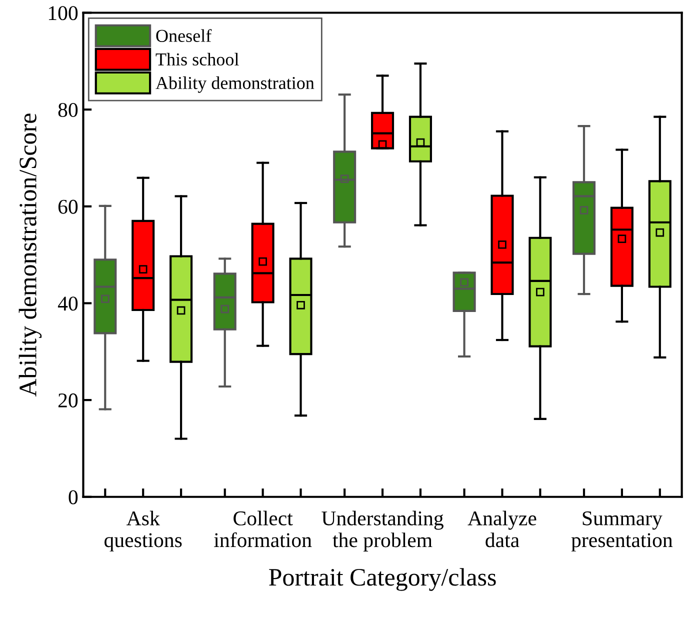 The height and width of the screenshot is (637, 688). I want to click on y-tick-label: 60, so click(68, 207).